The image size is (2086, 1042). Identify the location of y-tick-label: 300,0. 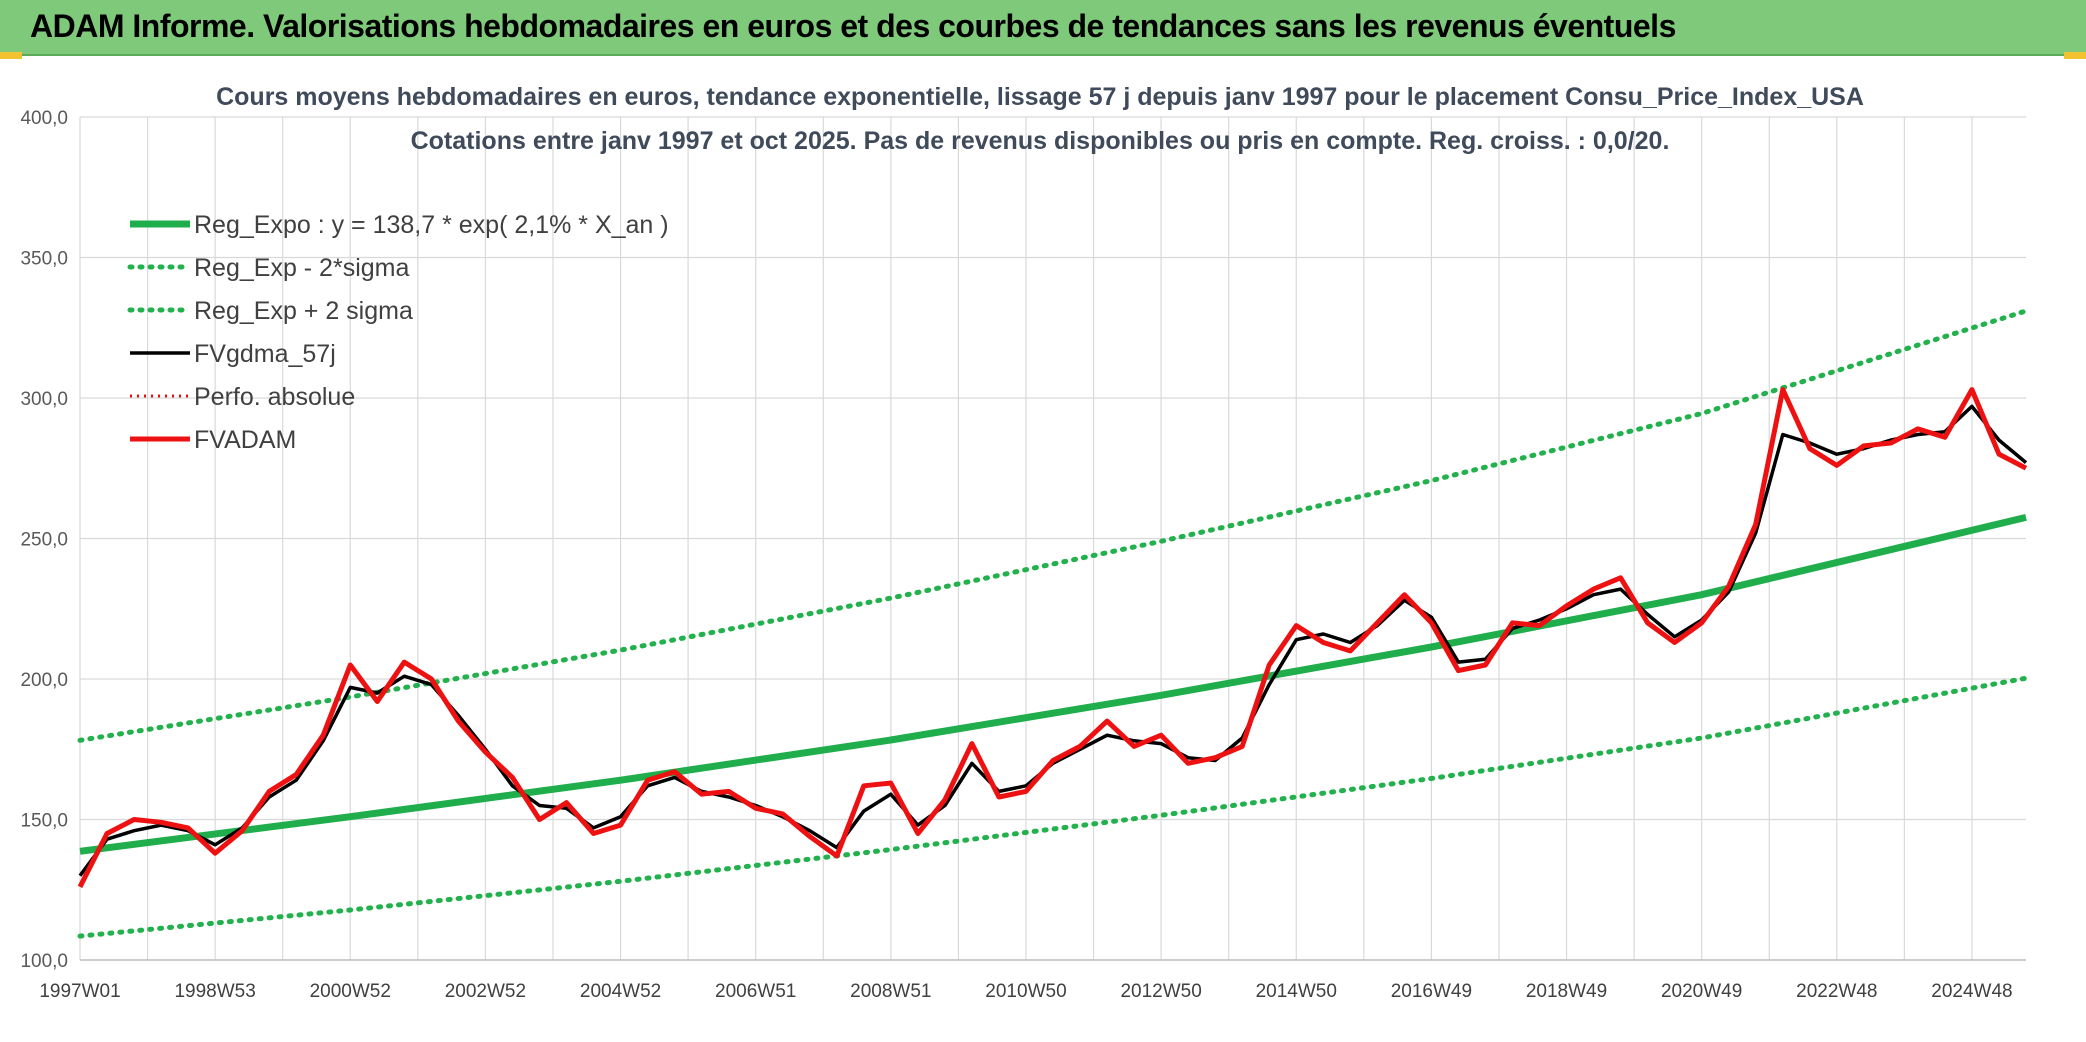
(44, 399).